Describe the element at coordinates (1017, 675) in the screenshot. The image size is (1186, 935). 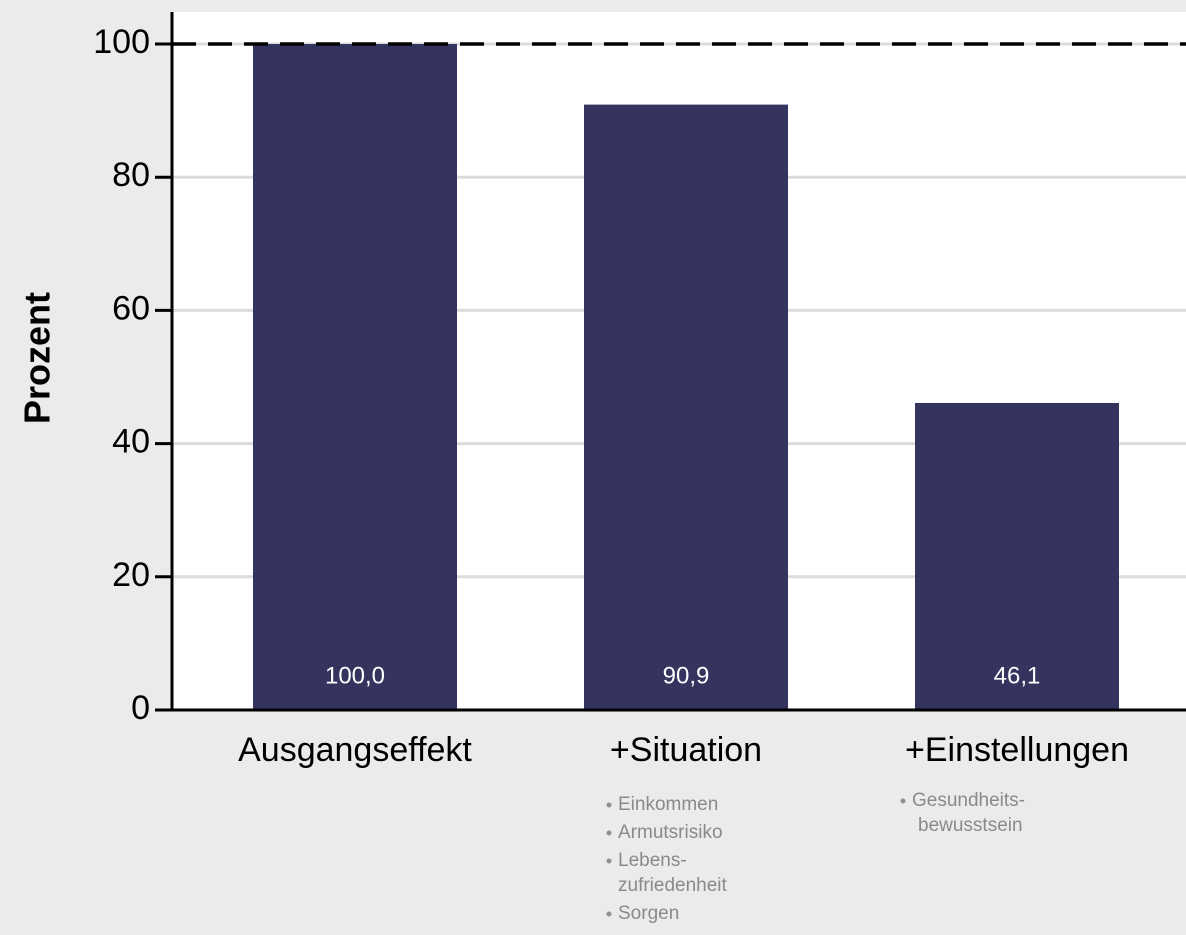
I see `value-label: 46,1` at that location.